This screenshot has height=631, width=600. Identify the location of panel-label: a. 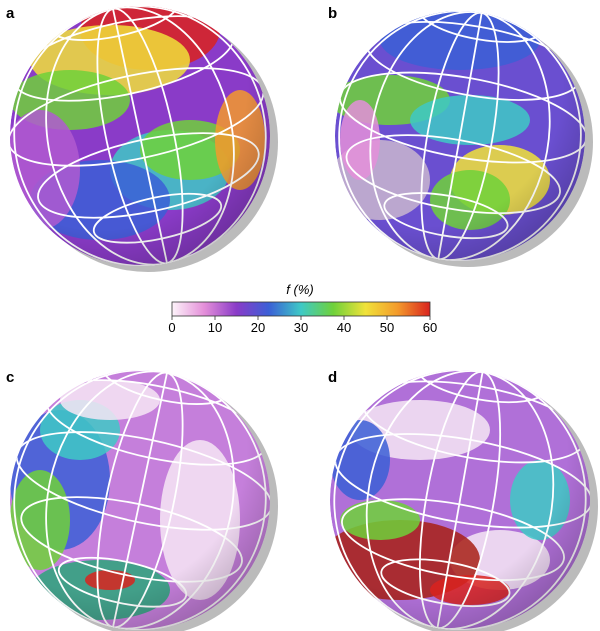
(10, 13).